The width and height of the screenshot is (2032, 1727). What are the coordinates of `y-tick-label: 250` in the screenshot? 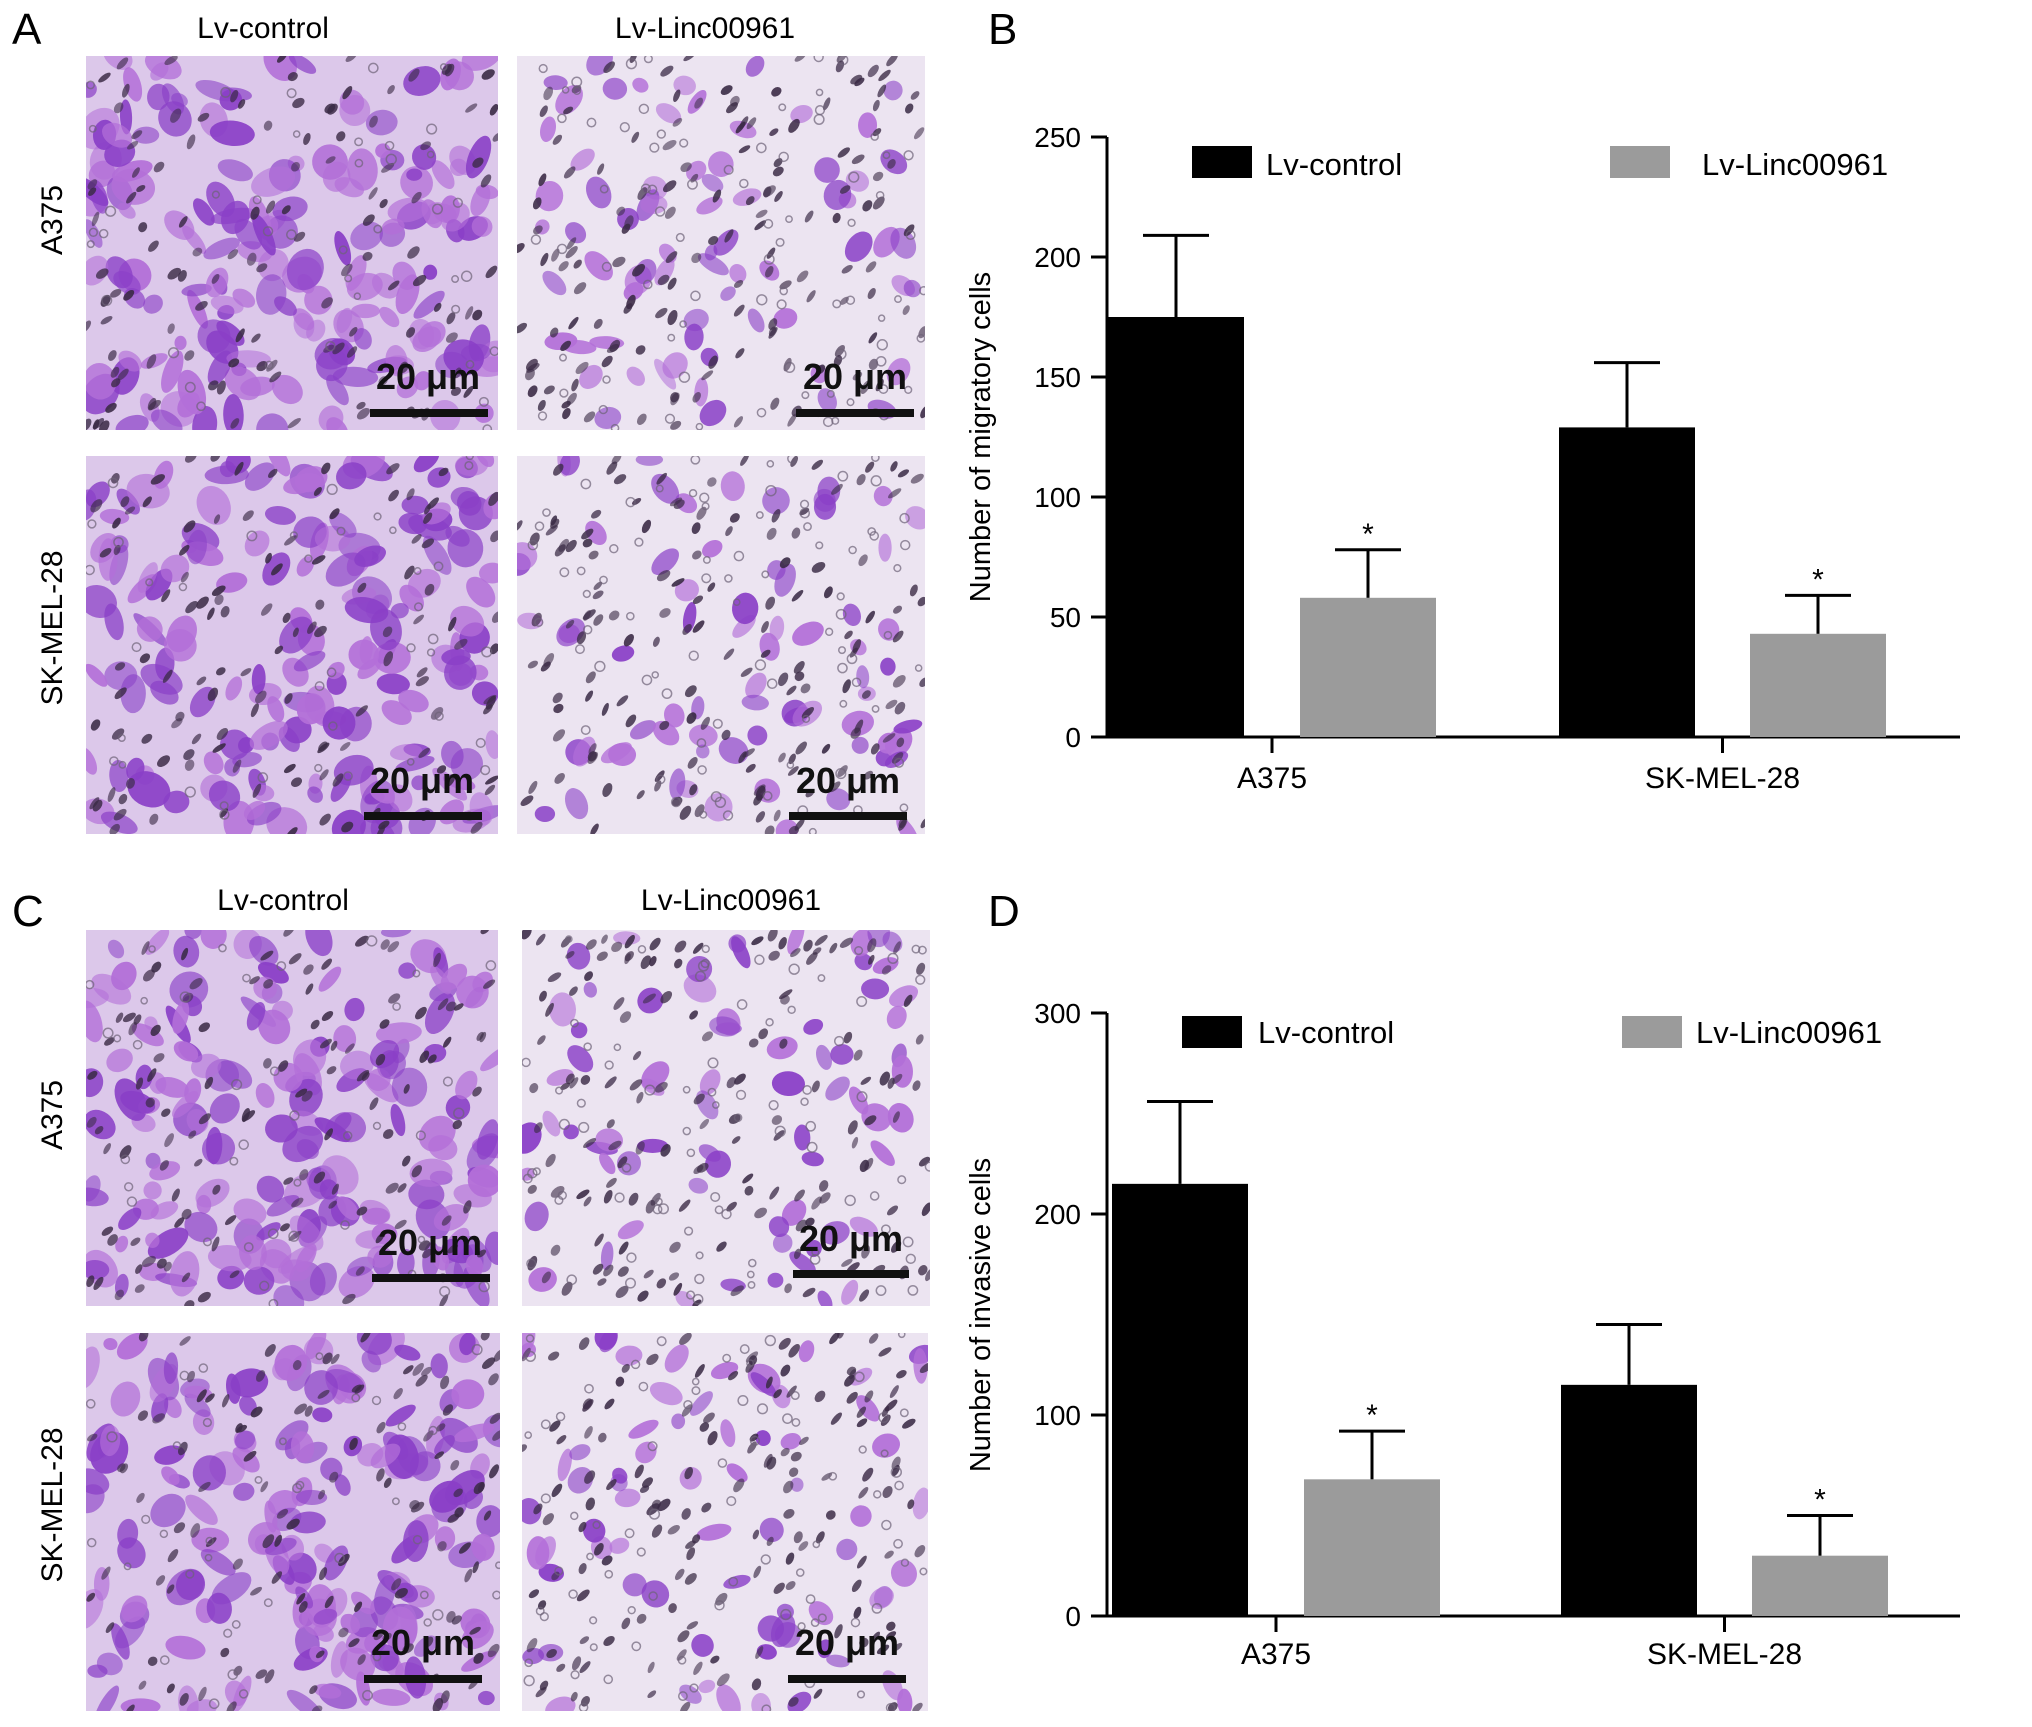 It's located at (1057, 137).